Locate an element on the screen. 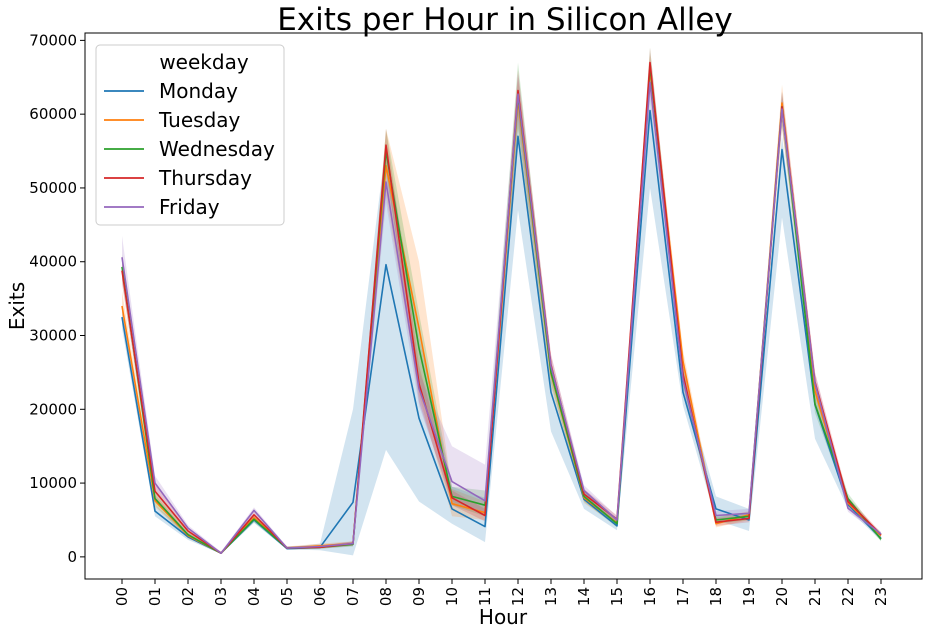  legend-box is located at coordinates (190, 135).